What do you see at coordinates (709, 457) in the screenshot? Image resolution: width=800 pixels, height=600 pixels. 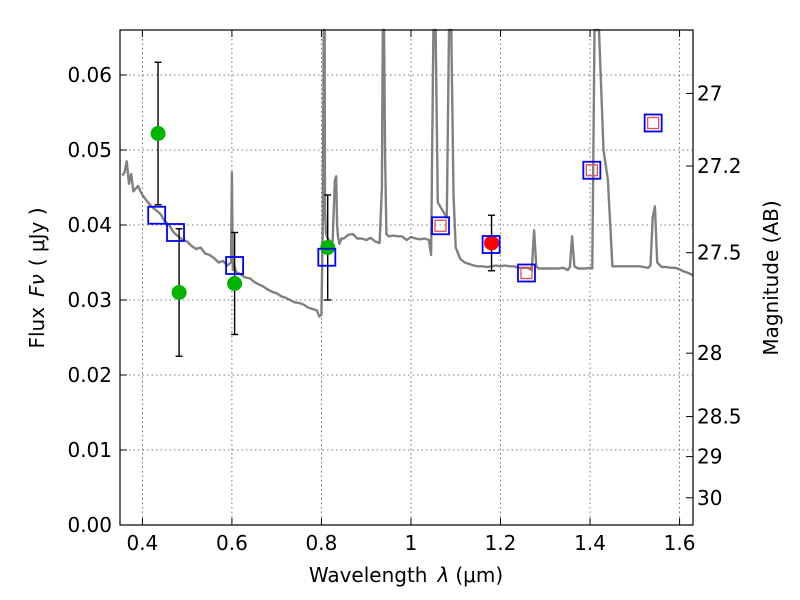 I see `y2-tick-label: 29` at bounding box center [709, 457].